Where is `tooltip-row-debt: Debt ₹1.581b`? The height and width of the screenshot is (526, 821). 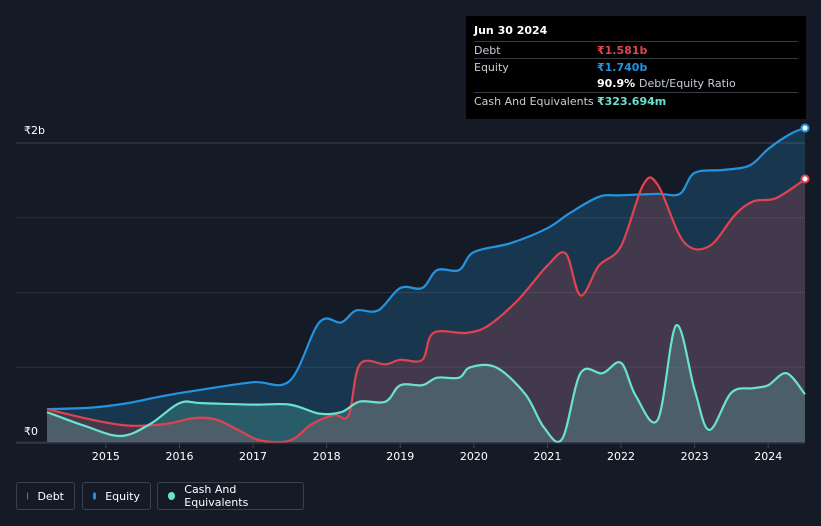 tooltip-row-debt: Debt ₹1.581b is located at coordinates (636, 50).